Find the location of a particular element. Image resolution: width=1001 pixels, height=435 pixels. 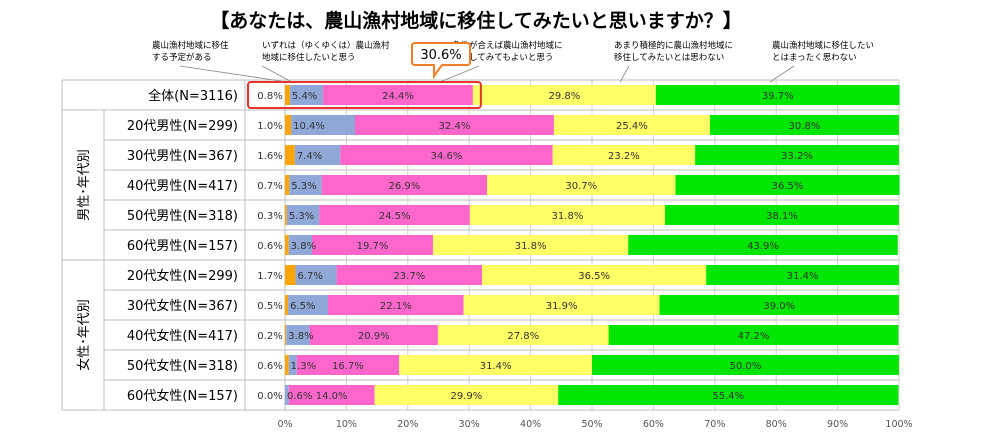

category-label: 40代女性(N=417) is located at coordinates (182, 336).